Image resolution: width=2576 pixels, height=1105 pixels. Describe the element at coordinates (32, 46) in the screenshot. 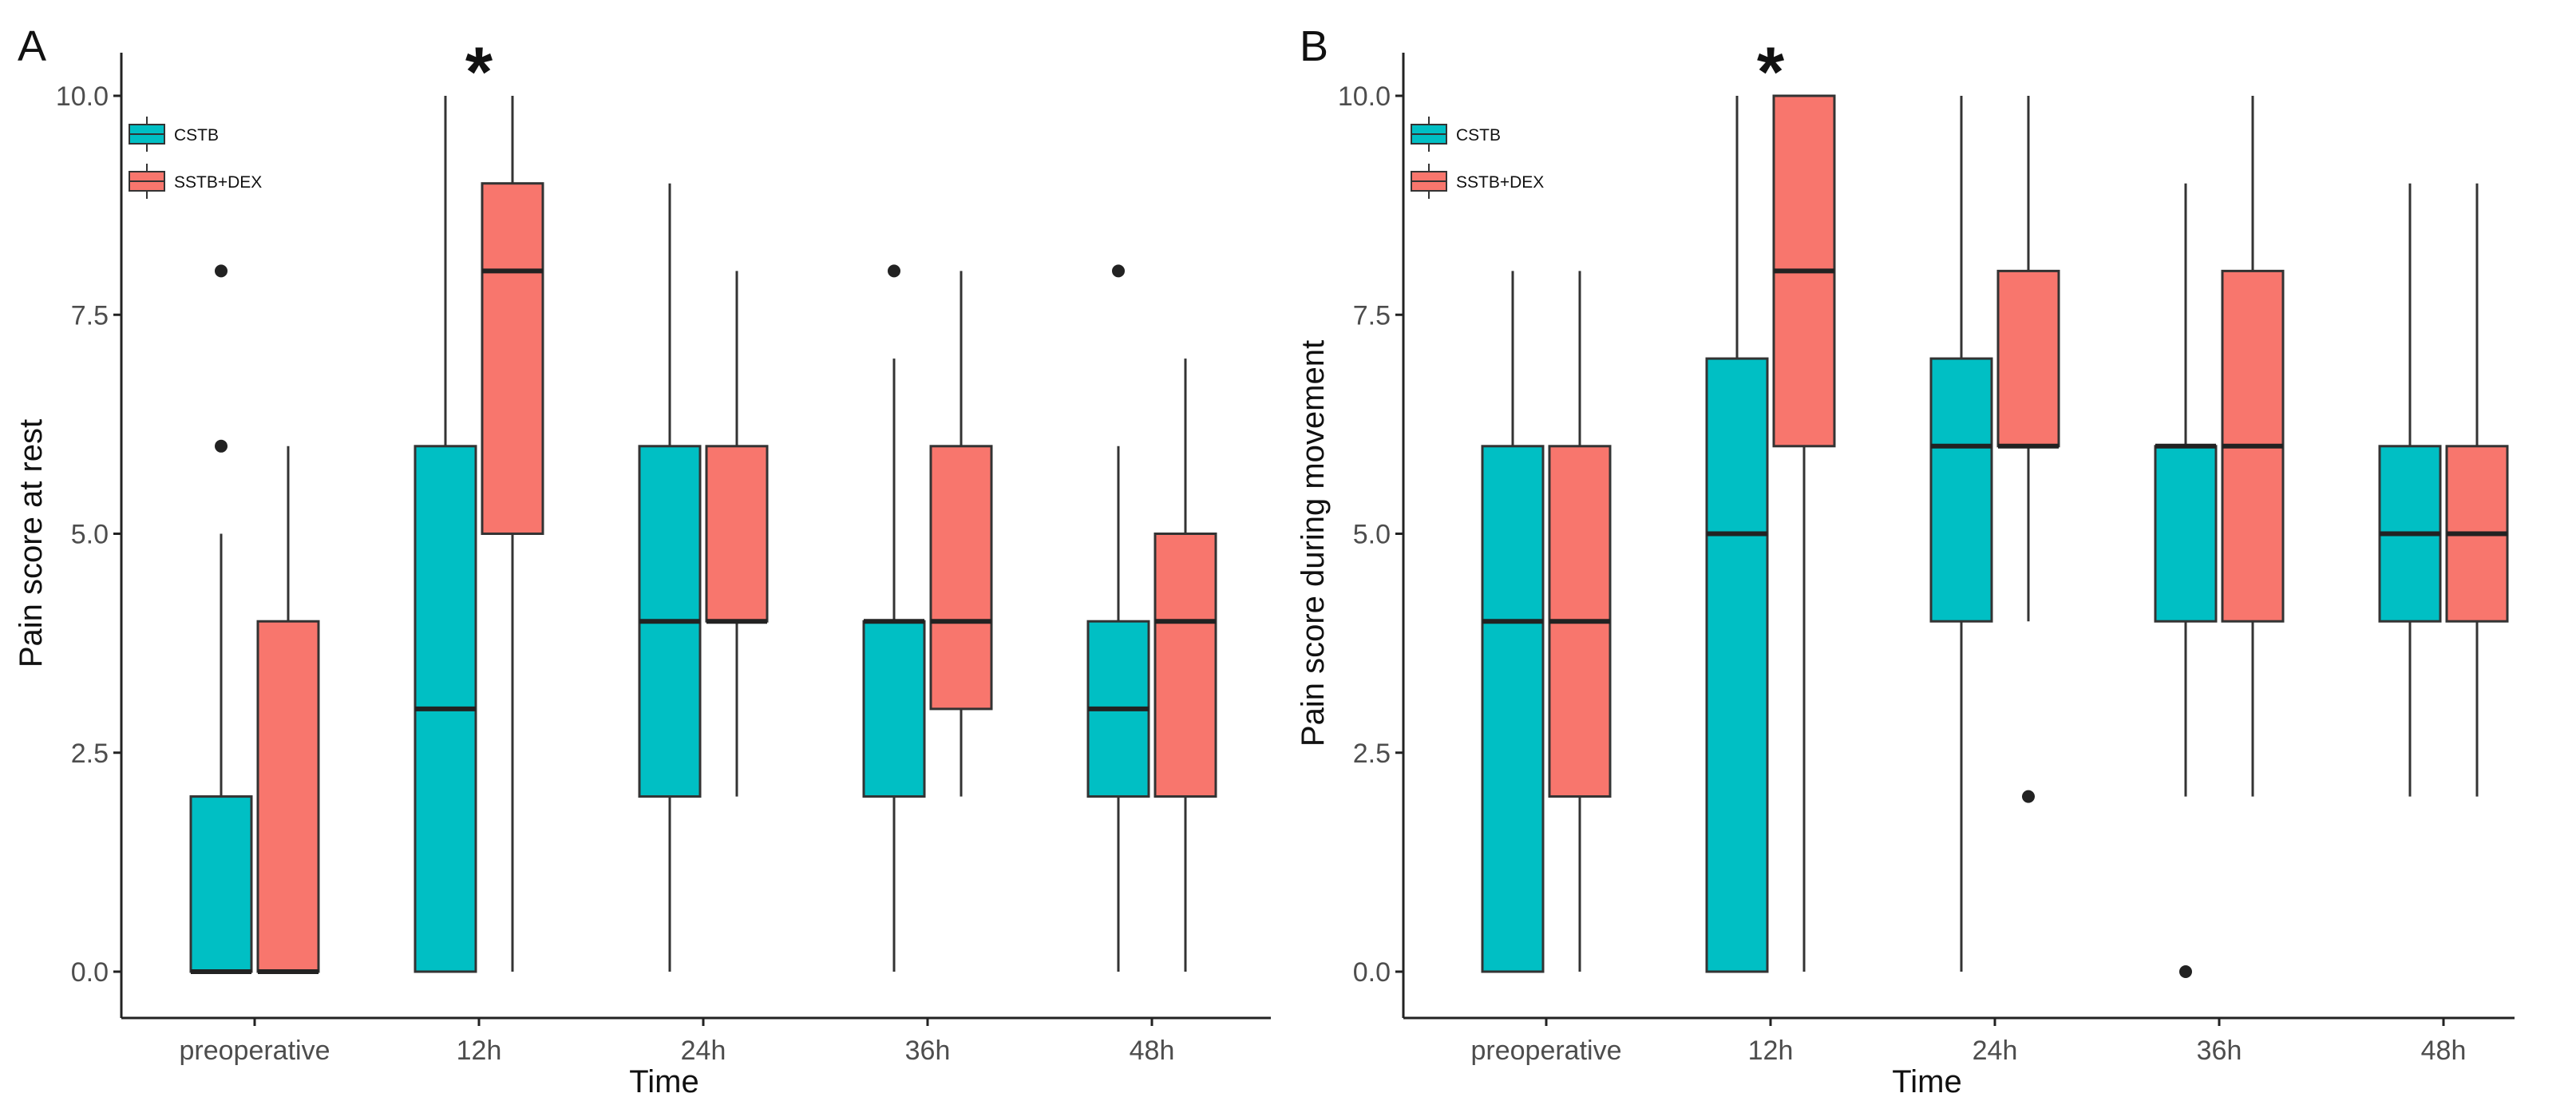

I see `panel-label: A` at that location.